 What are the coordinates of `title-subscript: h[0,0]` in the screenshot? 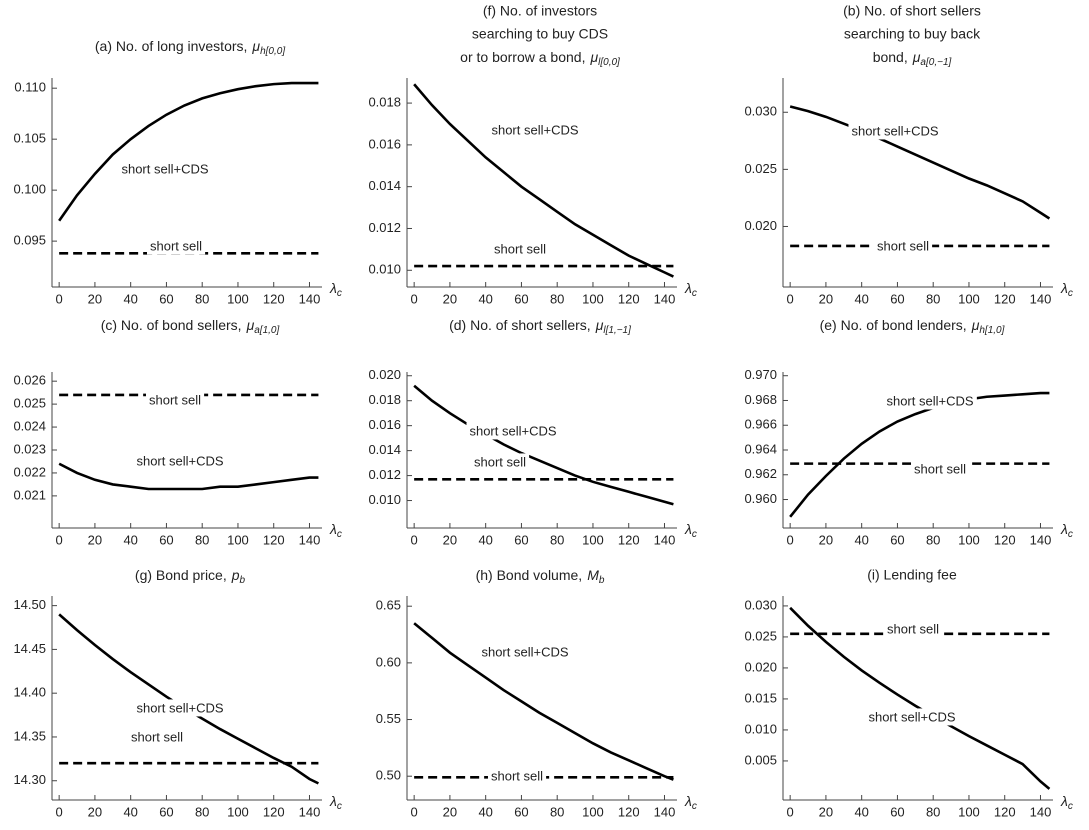 It's located at (272, 51).